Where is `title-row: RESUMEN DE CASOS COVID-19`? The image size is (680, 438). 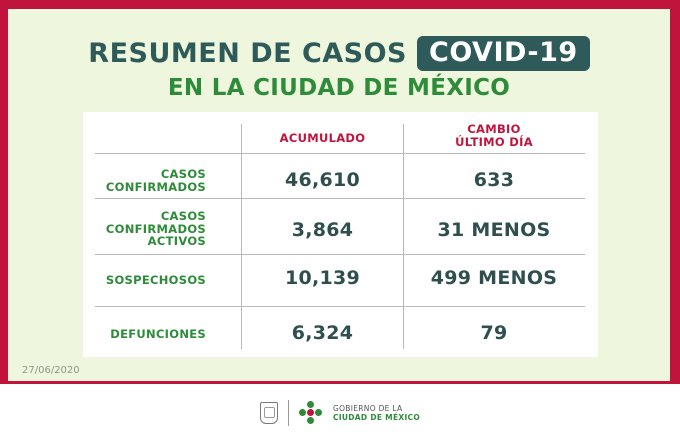 title-row: RESUMEN DE CASOS COVID-19 is located at coordinates (339, 53).